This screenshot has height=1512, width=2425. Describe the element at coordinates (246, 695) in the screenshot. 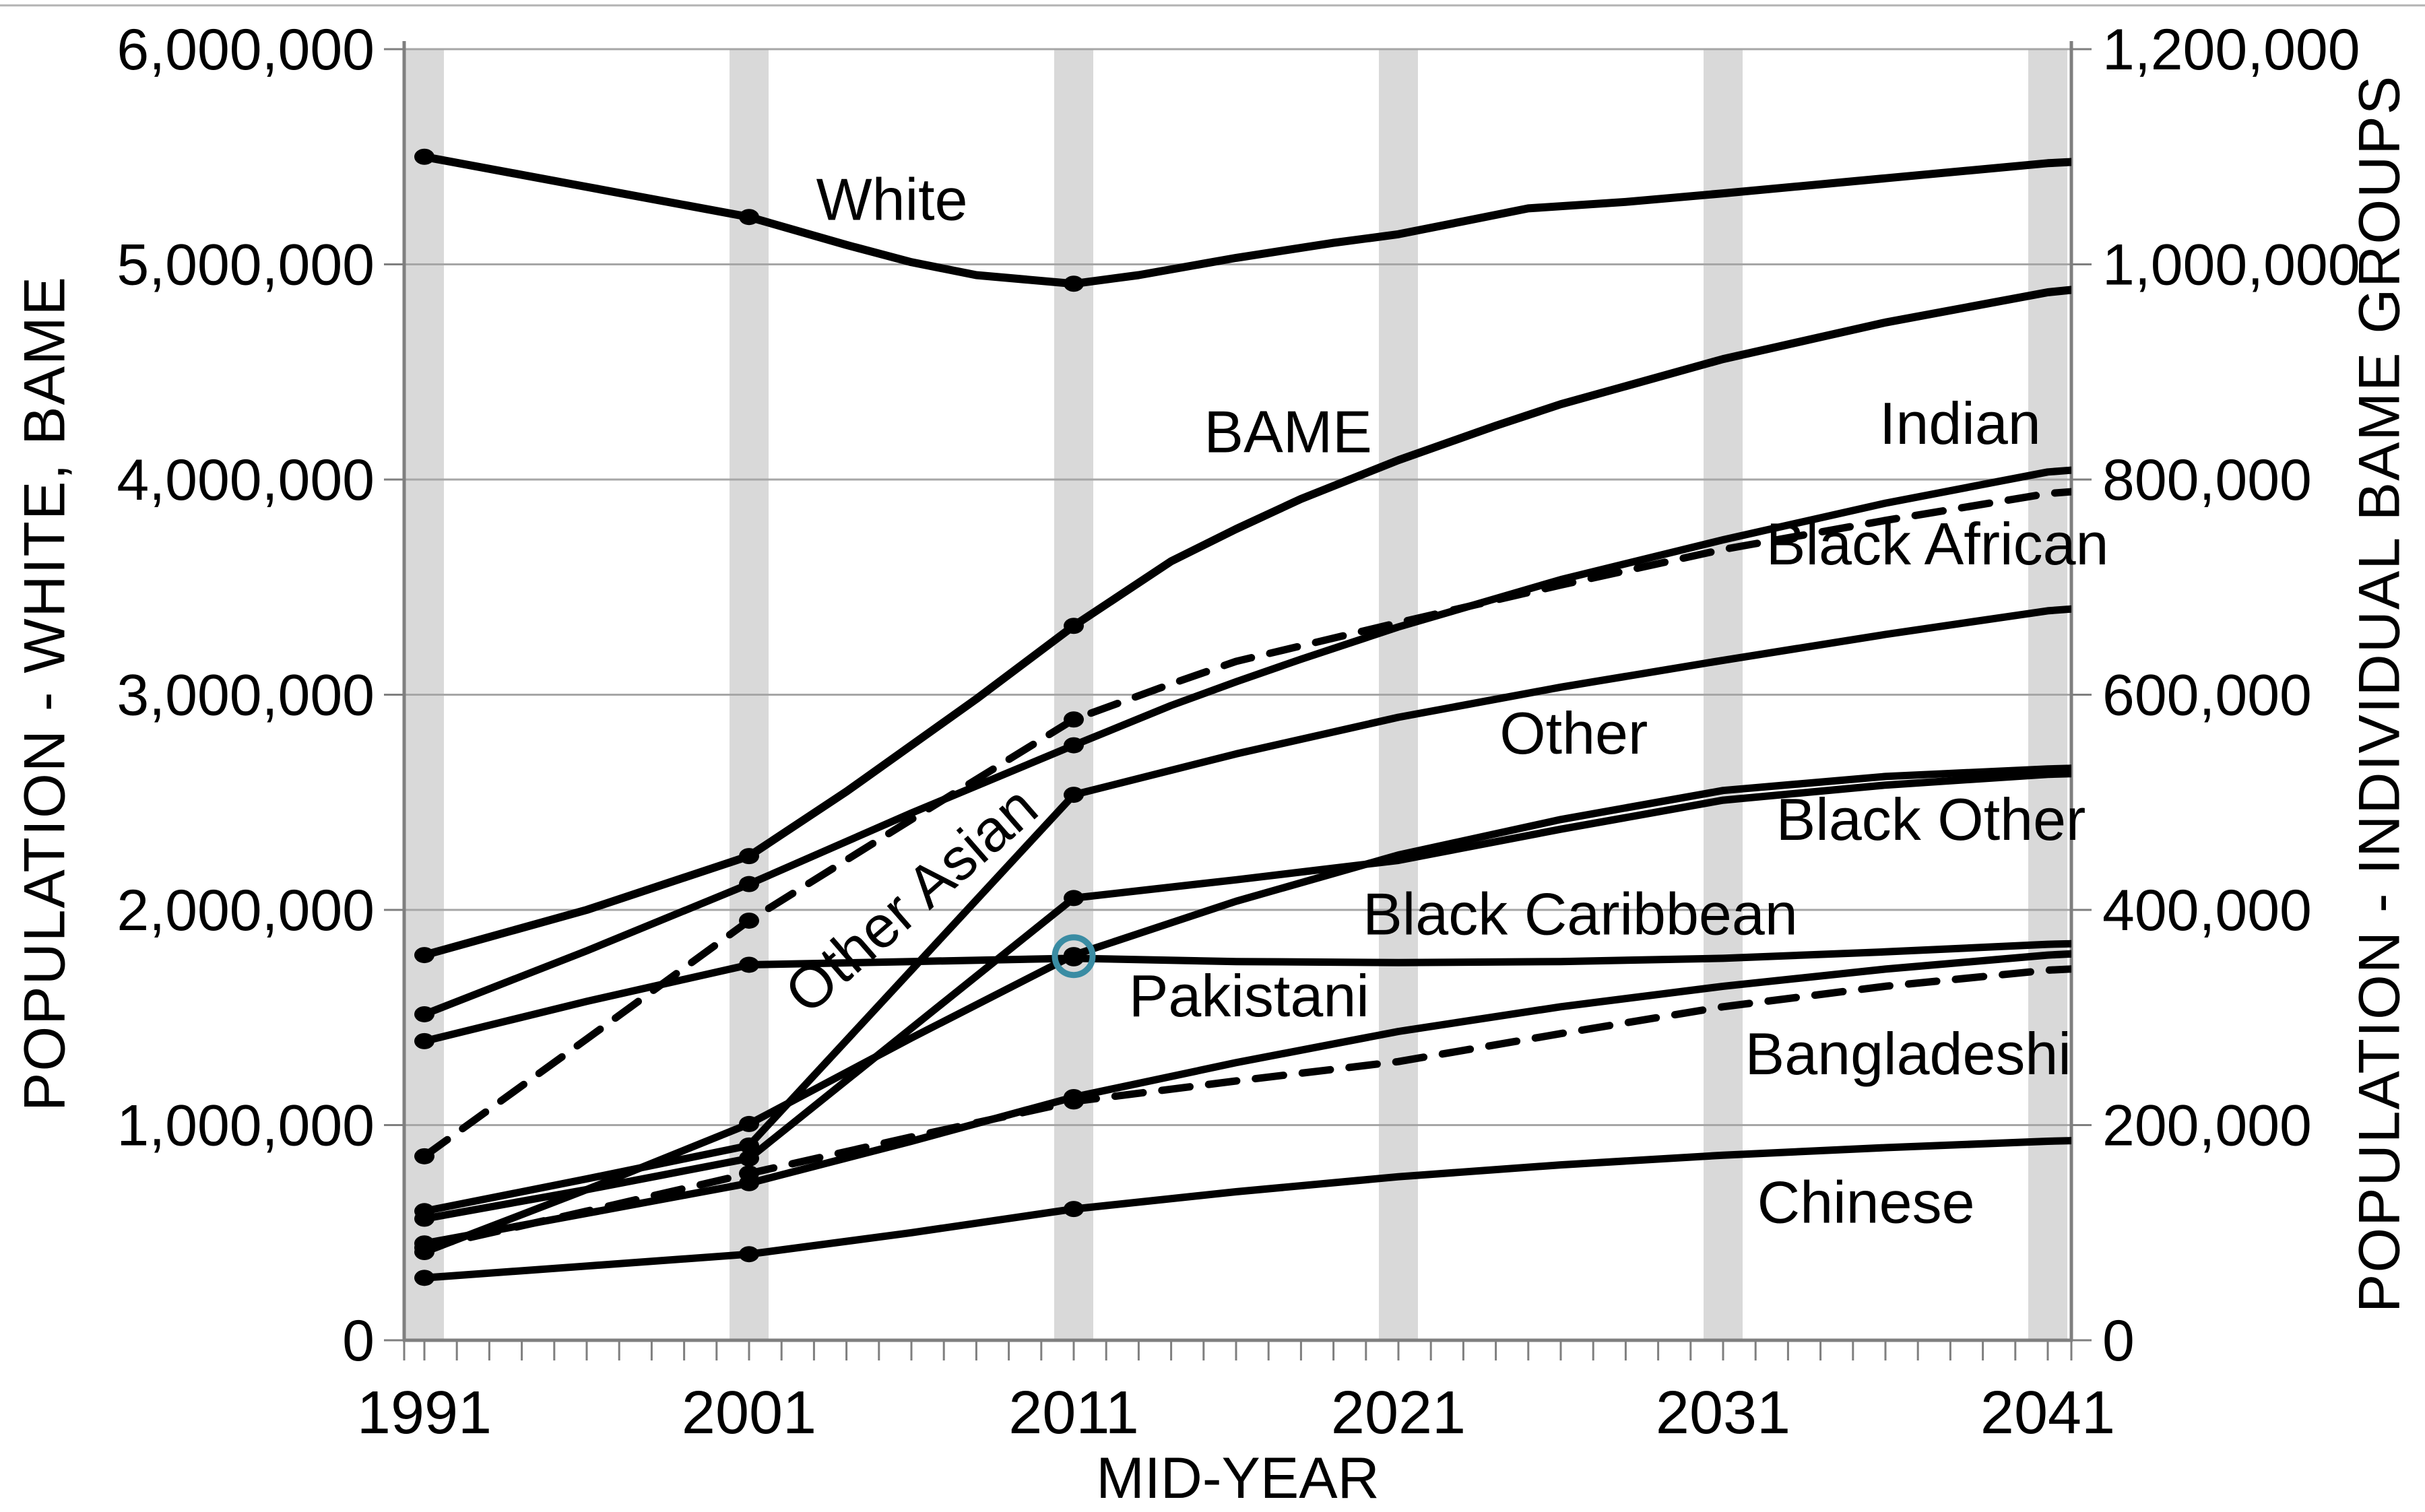

I see `left-tick-label: 3,000,000` at that location.